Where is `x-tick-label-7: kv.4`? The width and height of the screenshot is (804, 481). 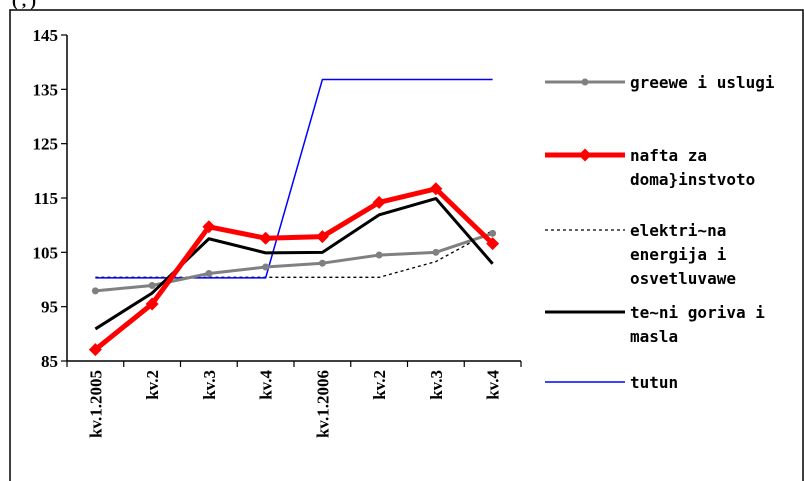
x-tick-label-7: kv.4 is located at coordinates (493, 385).